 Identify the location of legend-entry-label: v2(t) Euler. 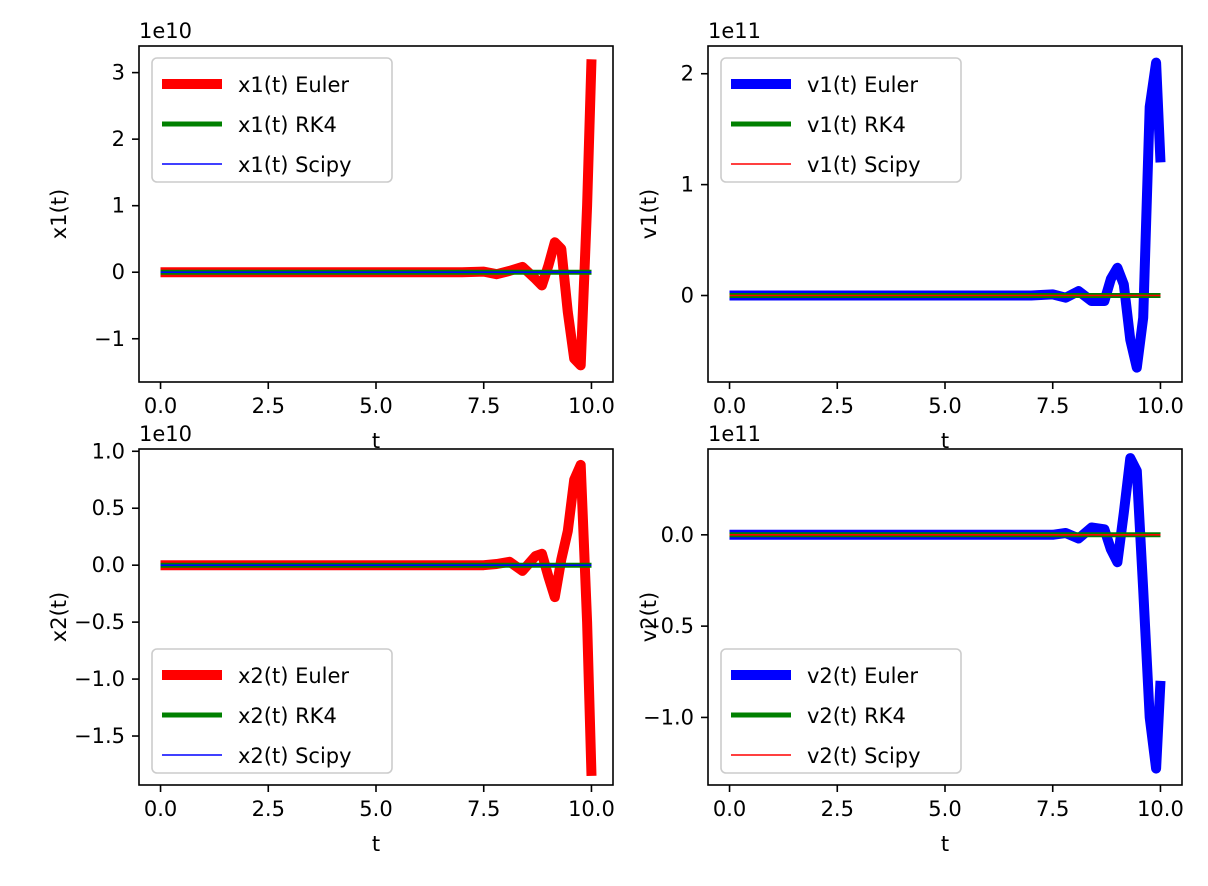
(862, 676).